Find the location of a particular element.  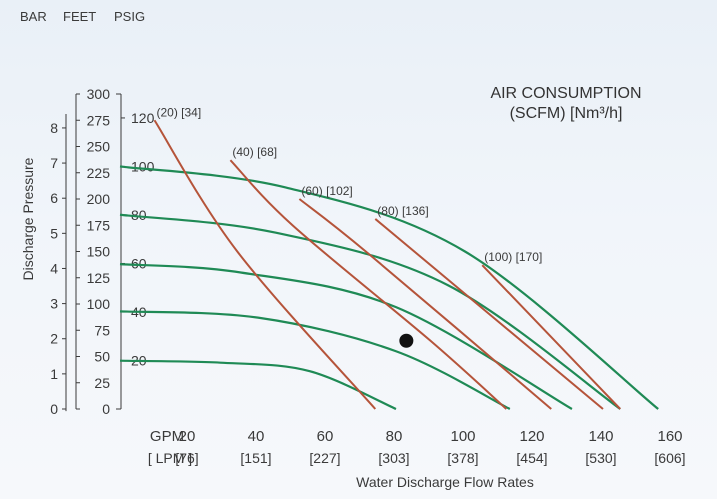

chart-title-line1: AIR CONSUMPTION is located at coordinates (565, 93).